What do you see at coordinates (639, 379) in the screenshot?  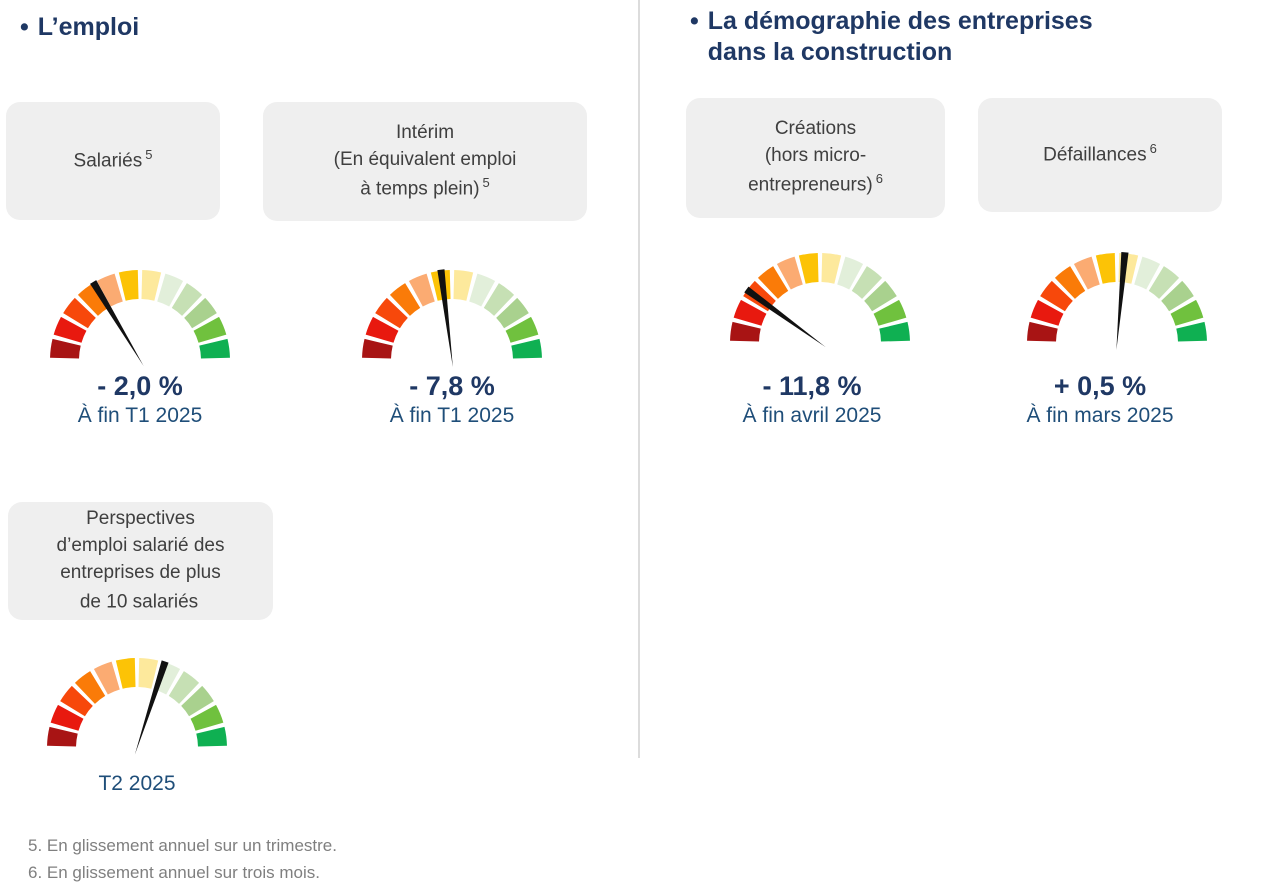 I see `column-divider` at bounding box center [639, 379].